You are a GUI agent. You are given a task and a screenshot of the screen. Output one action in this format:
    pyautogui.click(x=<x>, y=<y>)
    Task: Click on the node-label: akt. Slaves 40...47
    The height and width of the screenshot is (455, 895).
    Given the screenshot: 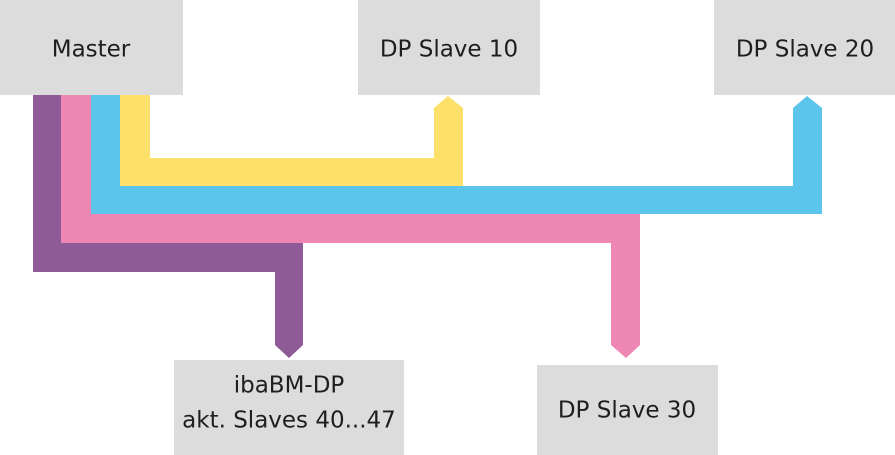 What is the action you would take?
    pyautogui.click(x=289, y=421)
    